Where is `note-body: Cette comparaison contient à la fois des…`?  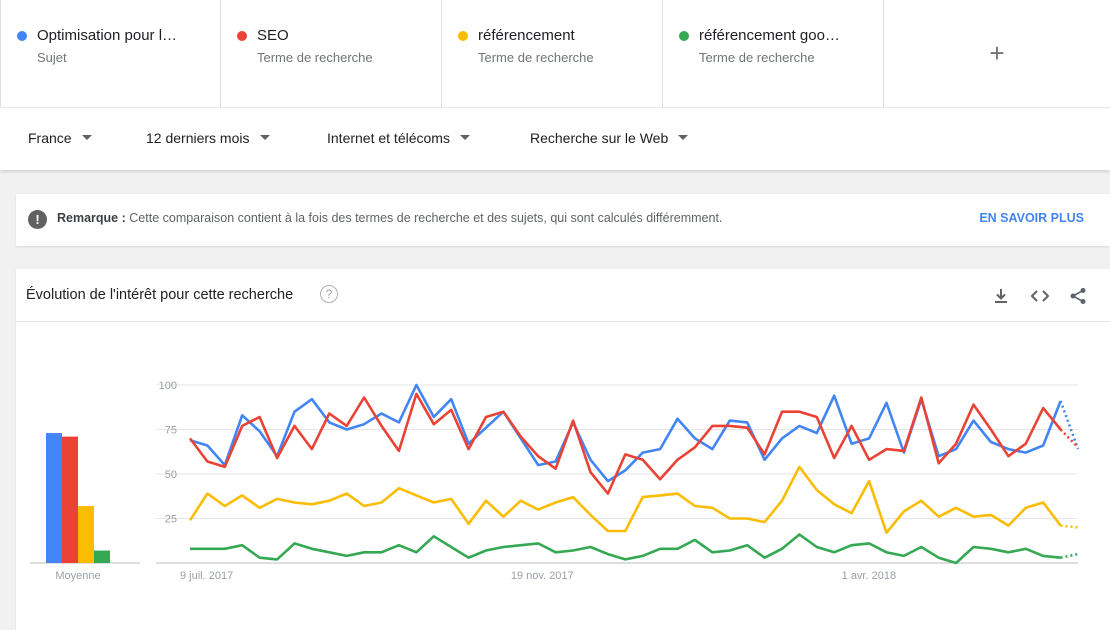
note-body: Cette comparaison contient à la fois des… is located at coordinates (426, 218).